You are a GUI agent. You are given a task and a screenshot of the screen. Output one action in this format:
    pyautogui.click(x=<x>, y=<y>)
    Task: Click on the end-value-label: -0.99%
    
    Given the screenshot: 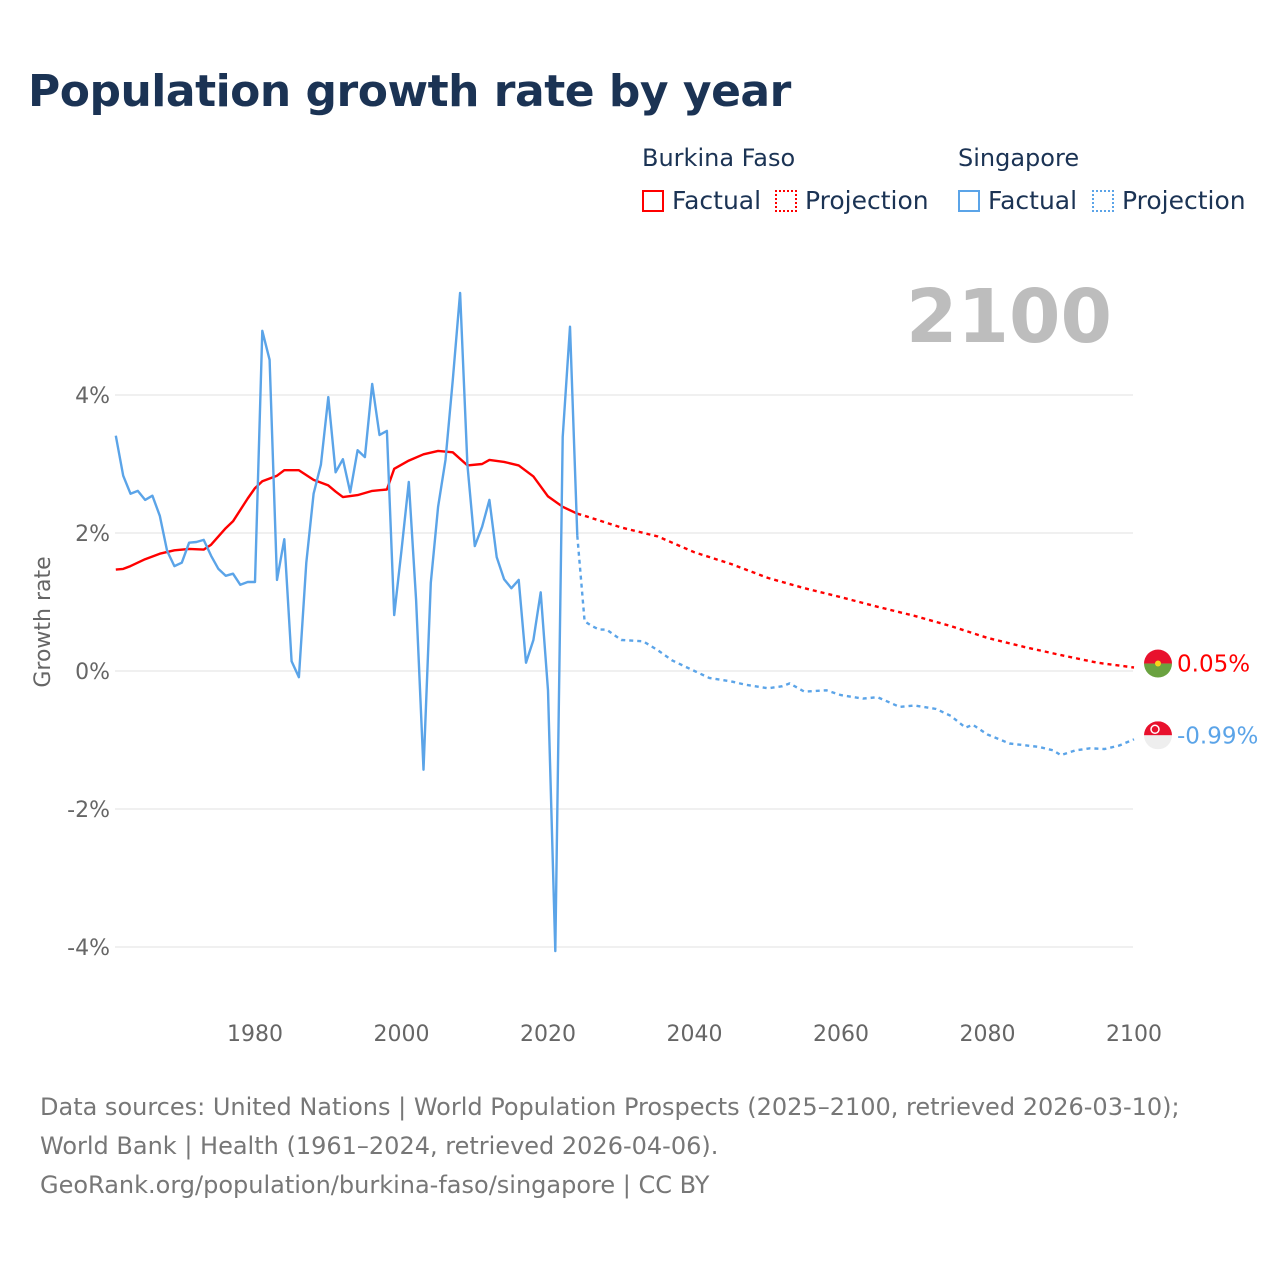 What is the action you would take?
    pyautogui.click(x=1217, y=736)
    